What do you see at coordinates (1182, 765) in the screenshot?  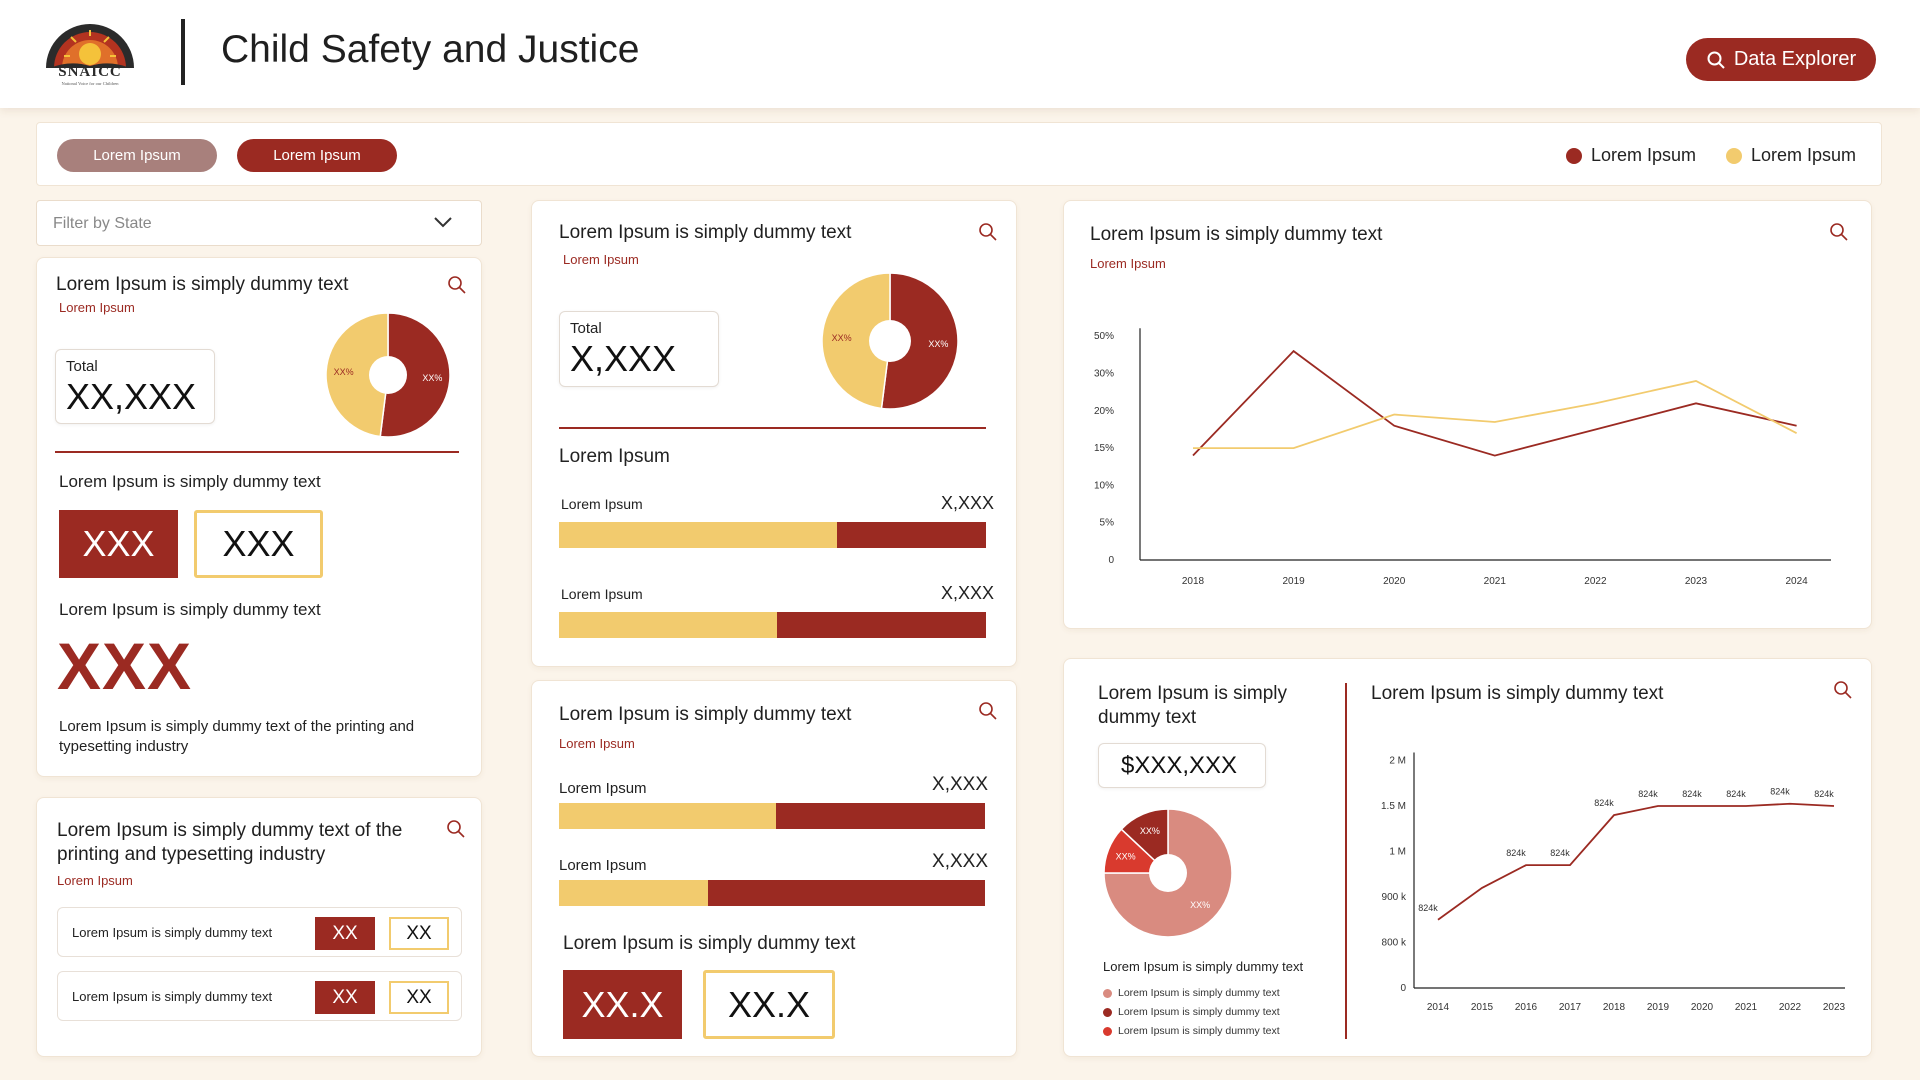 I see `value-box: $XXX,XXX` at bounding box center [1182, 765].